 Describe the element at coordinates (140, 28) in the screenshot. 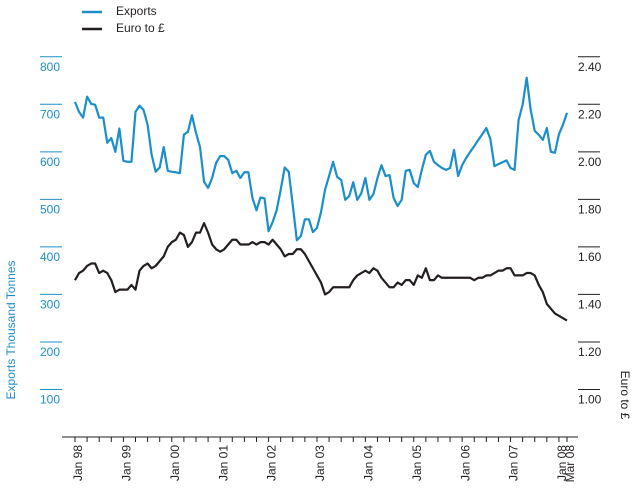

I see `legend-label: Euro to £` at that location.